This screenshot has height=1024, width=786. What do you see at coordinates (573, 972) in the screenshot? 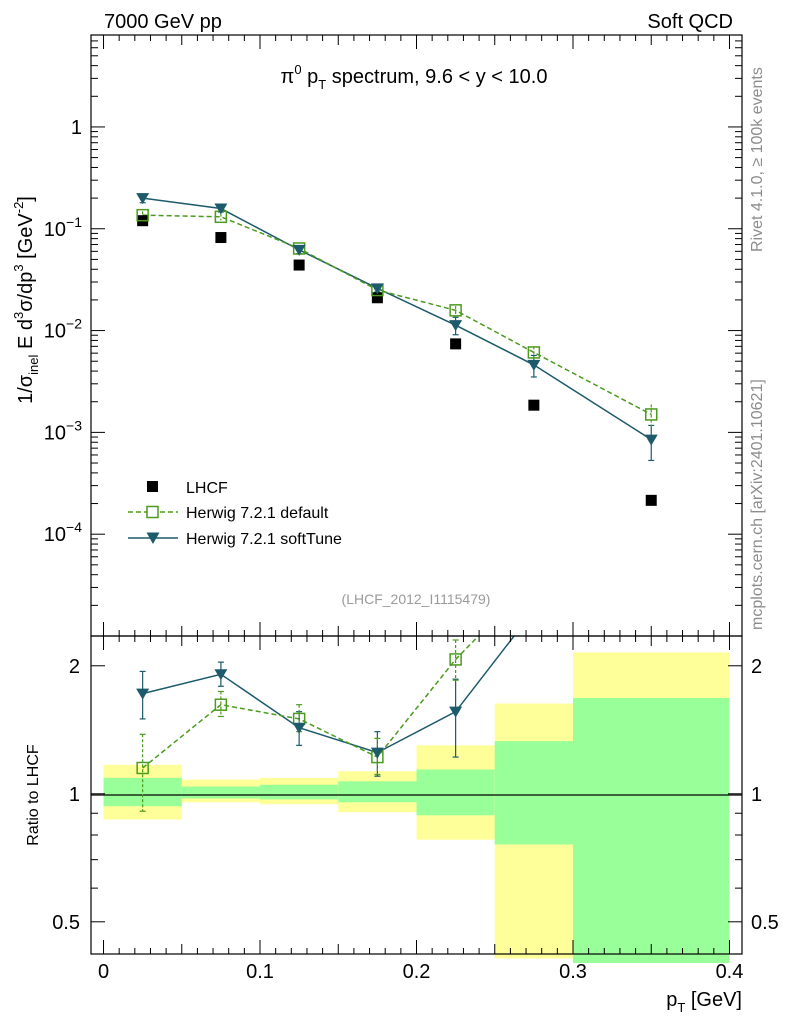
I see `x-tick-label: 0.3` at bounding box center [573, 972].